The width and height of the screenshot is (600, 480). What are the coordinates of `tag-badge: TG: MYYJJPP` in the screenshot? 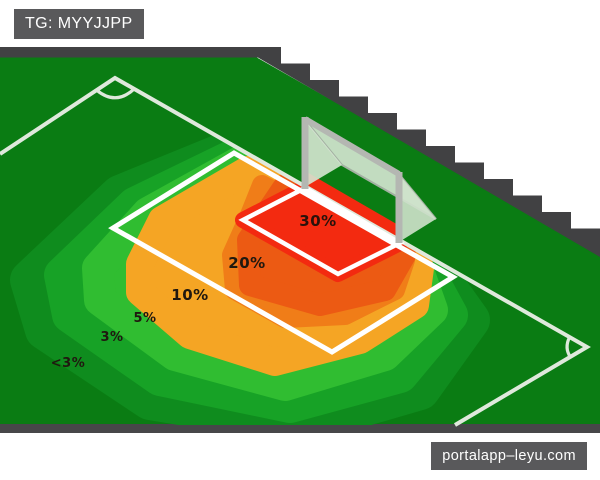 It's located at (79, 24).